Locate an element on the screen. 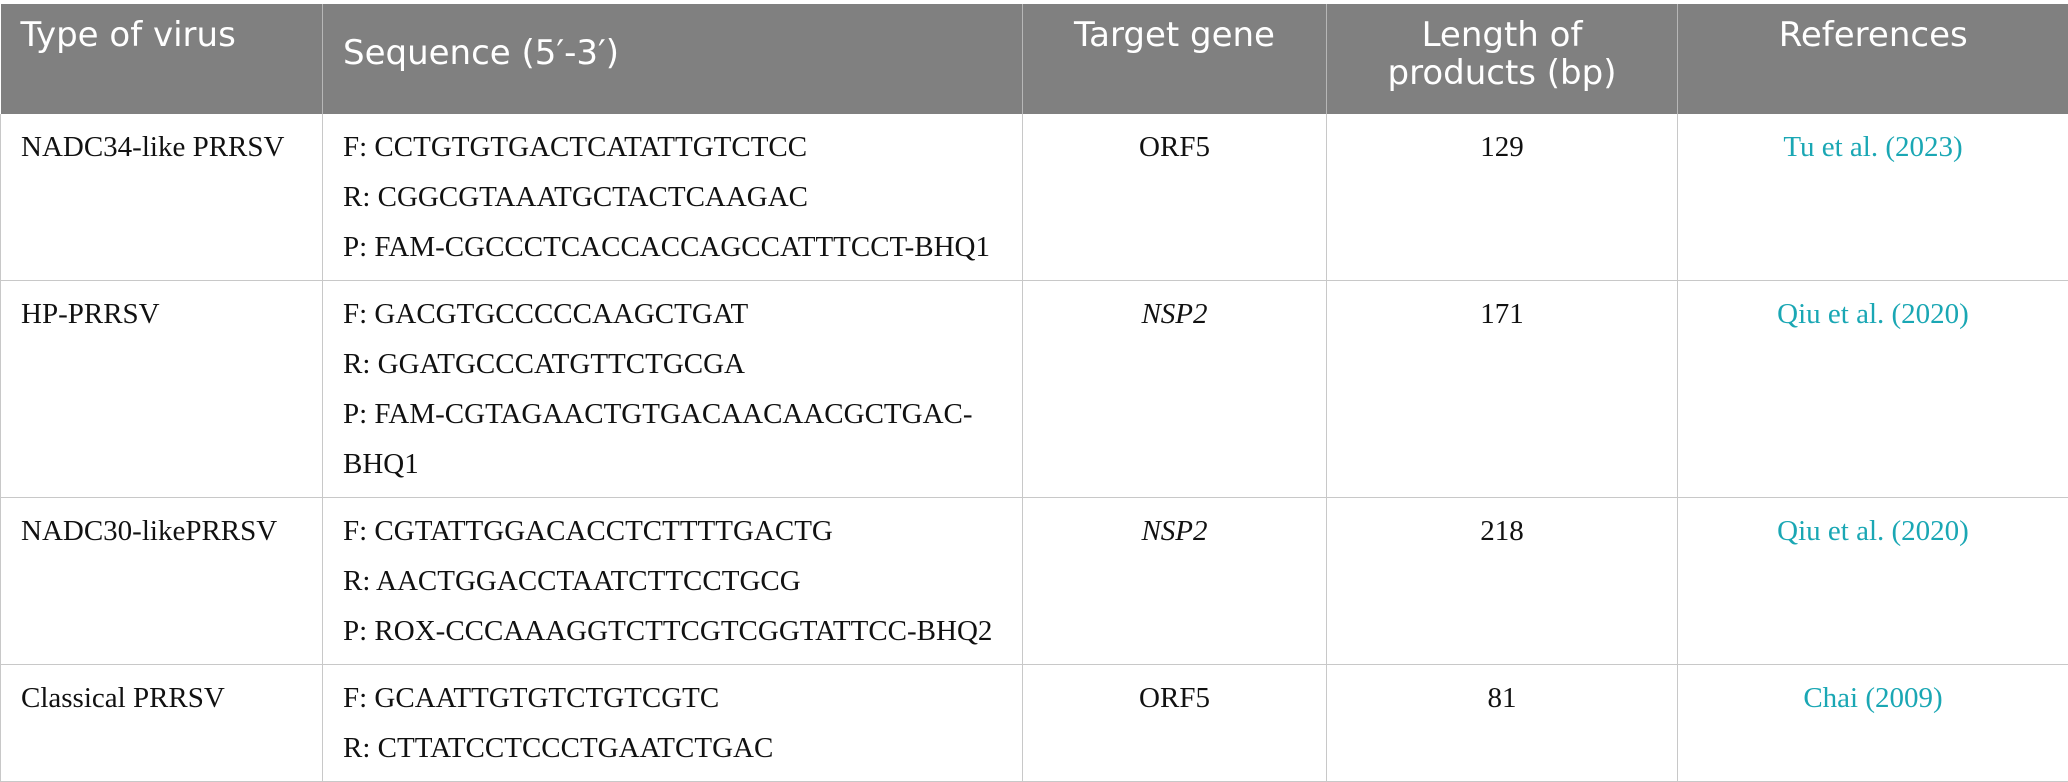  header-length-line2: products (bp) is located at coordinates (1502, 73).